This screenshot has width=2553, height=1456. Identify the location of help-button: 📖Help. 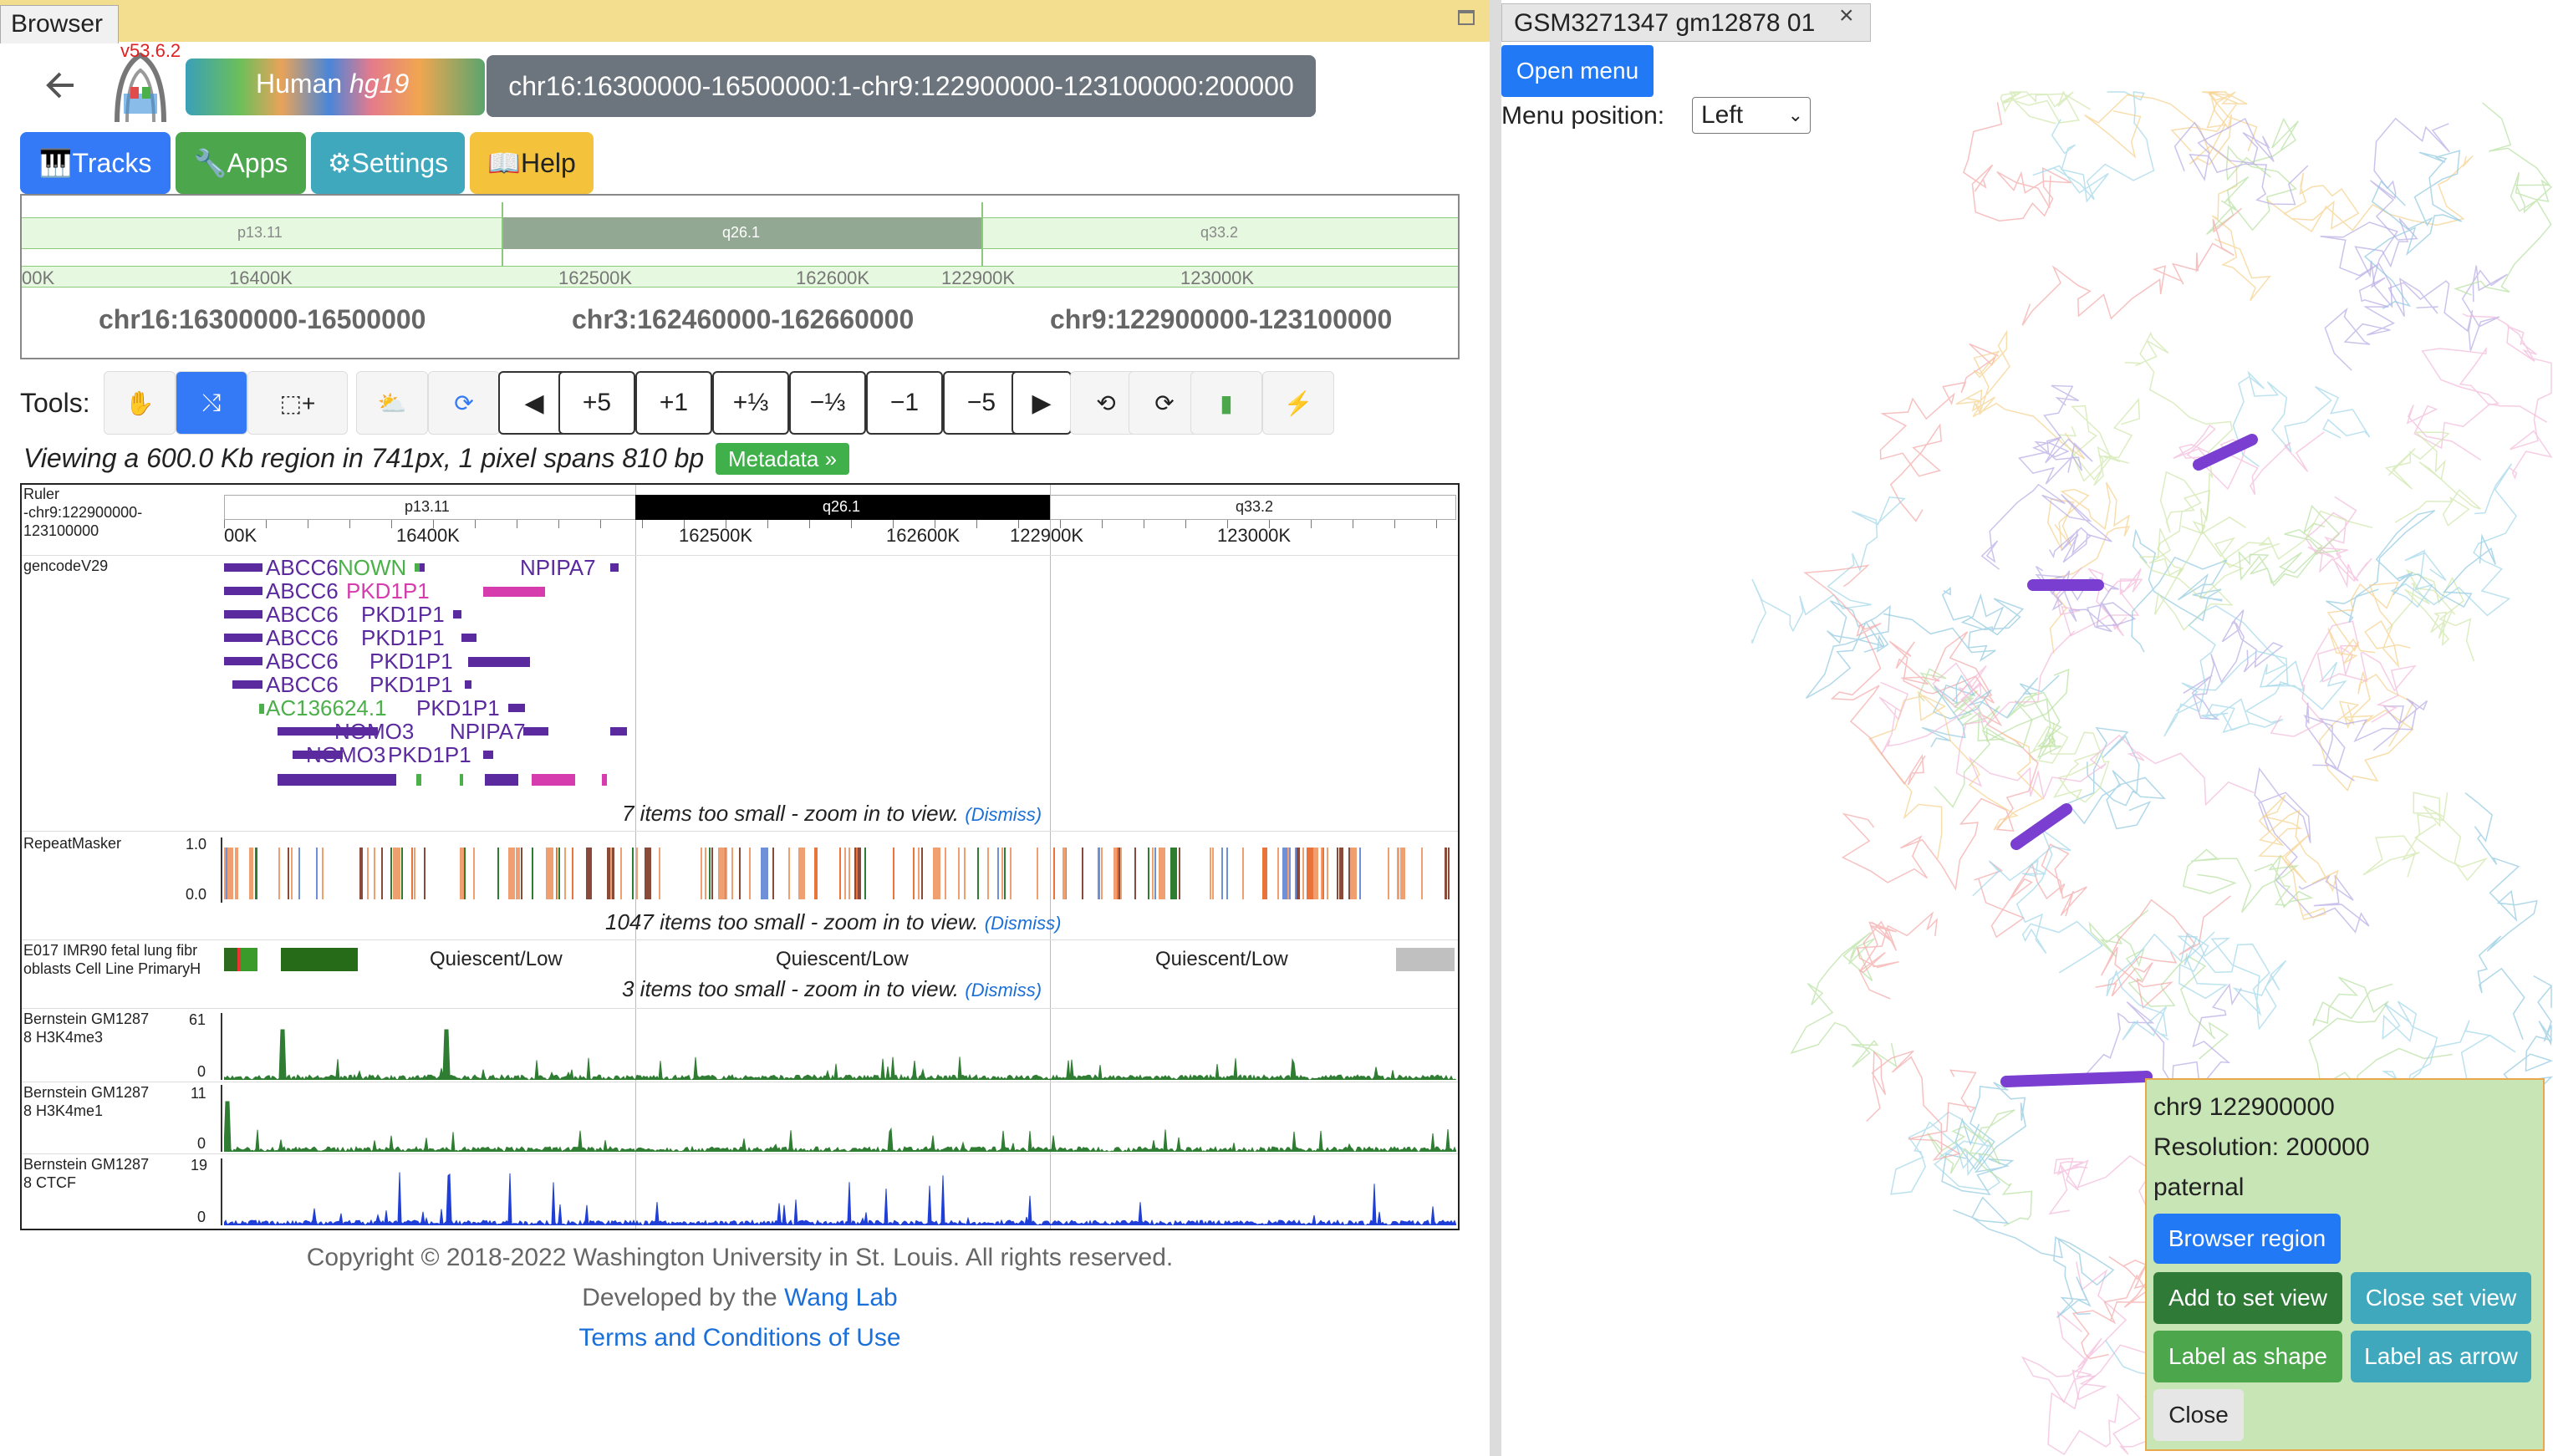
(532, 163).